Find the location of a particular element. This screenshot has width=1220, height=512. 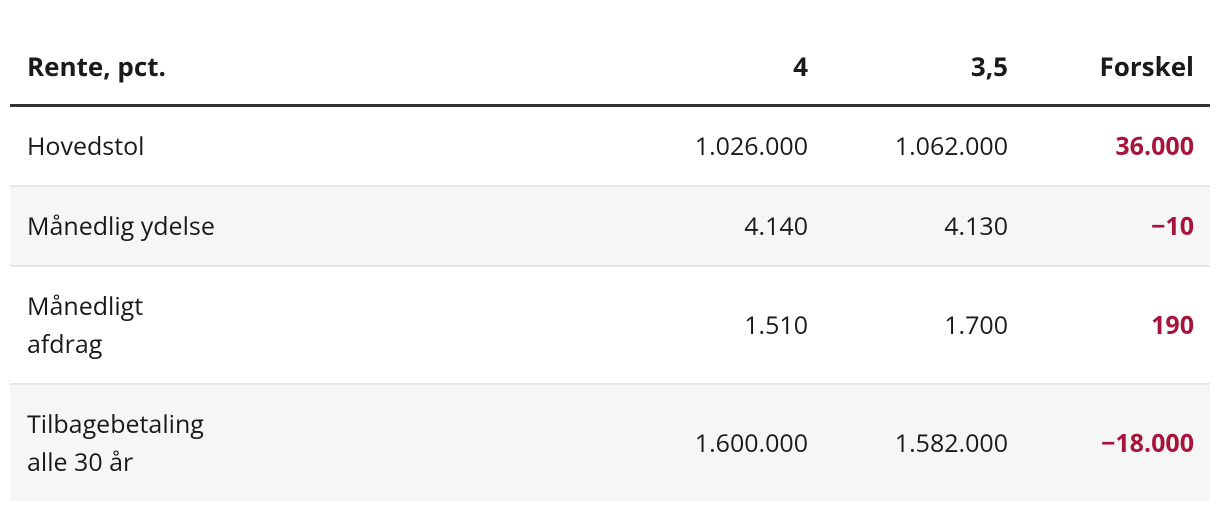

value-cell: 1.026.000 is located at coordinates (751, 146).